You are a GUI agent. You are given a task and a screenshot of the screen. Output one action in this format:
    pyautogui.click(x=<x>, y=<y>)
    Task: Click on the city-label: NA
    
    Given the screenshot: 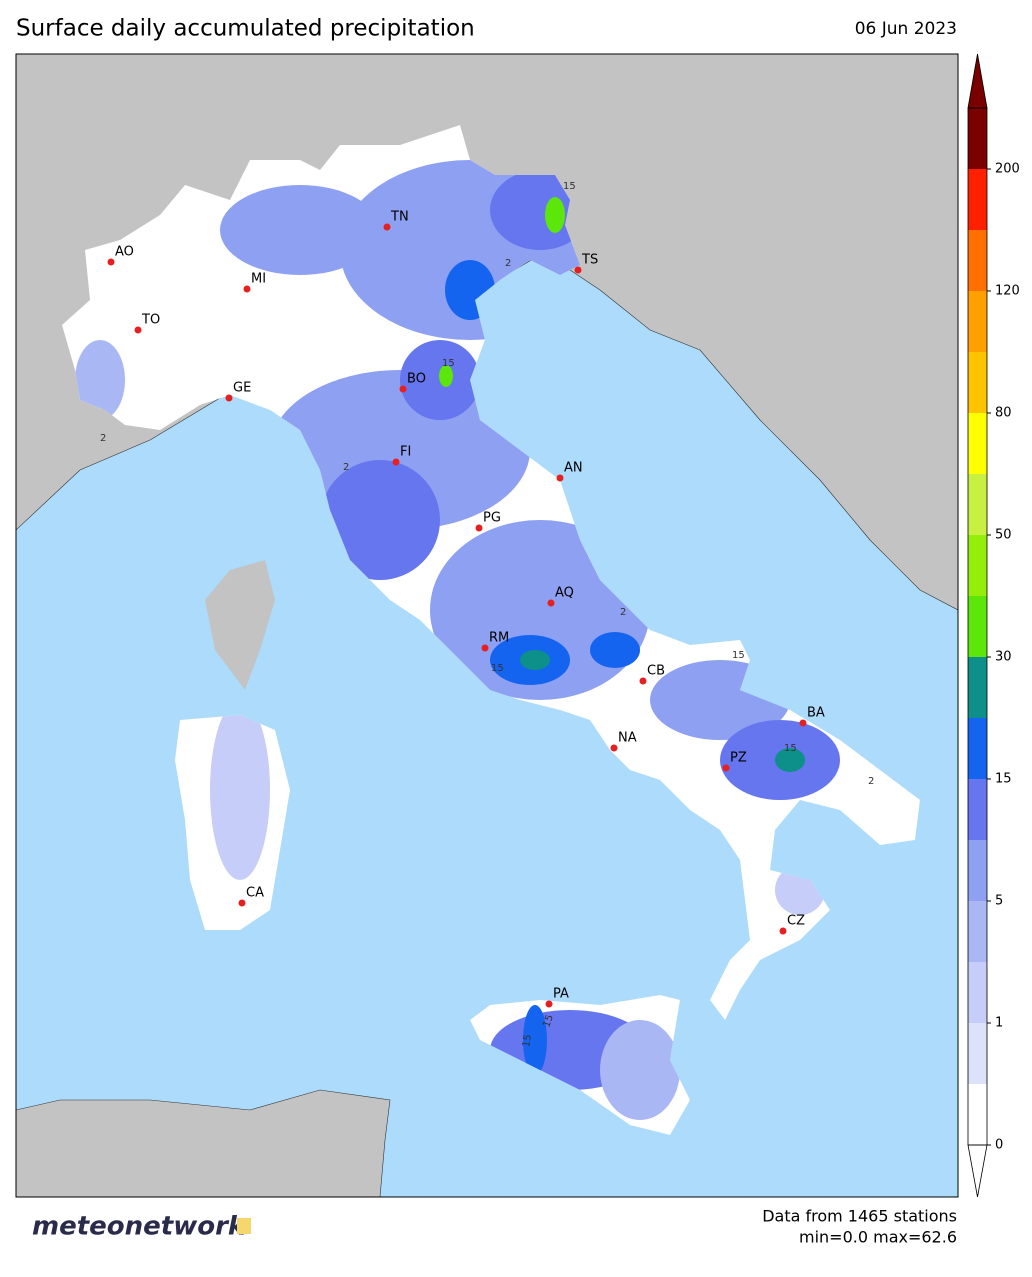 What is the action you would take?
    pyautogui.click(x=627, y=738)
    